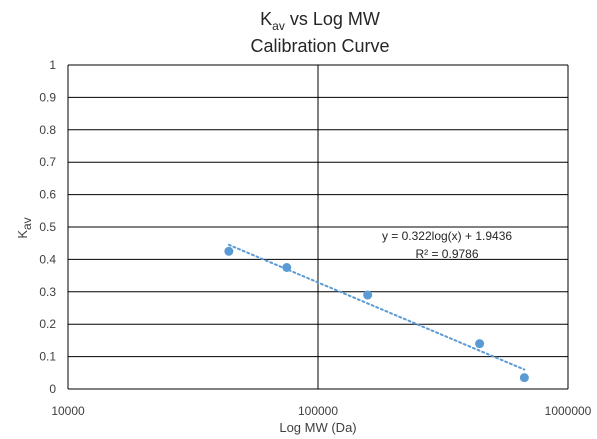 The image size is (597, 439). I want to click on y-tick-label: 0.5, so click(47, 227).